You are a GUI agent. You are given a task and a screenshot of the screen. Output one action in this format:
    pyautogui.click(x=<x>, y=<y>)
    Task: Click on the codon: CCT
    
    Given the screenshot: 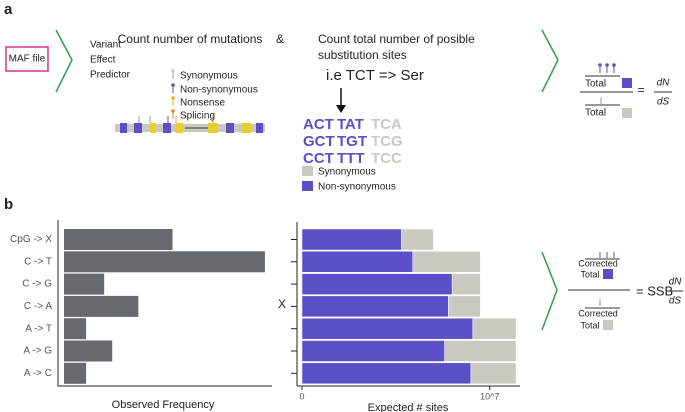 What is the action you would take?
    pyautogui.click(x=318, y=158)
    